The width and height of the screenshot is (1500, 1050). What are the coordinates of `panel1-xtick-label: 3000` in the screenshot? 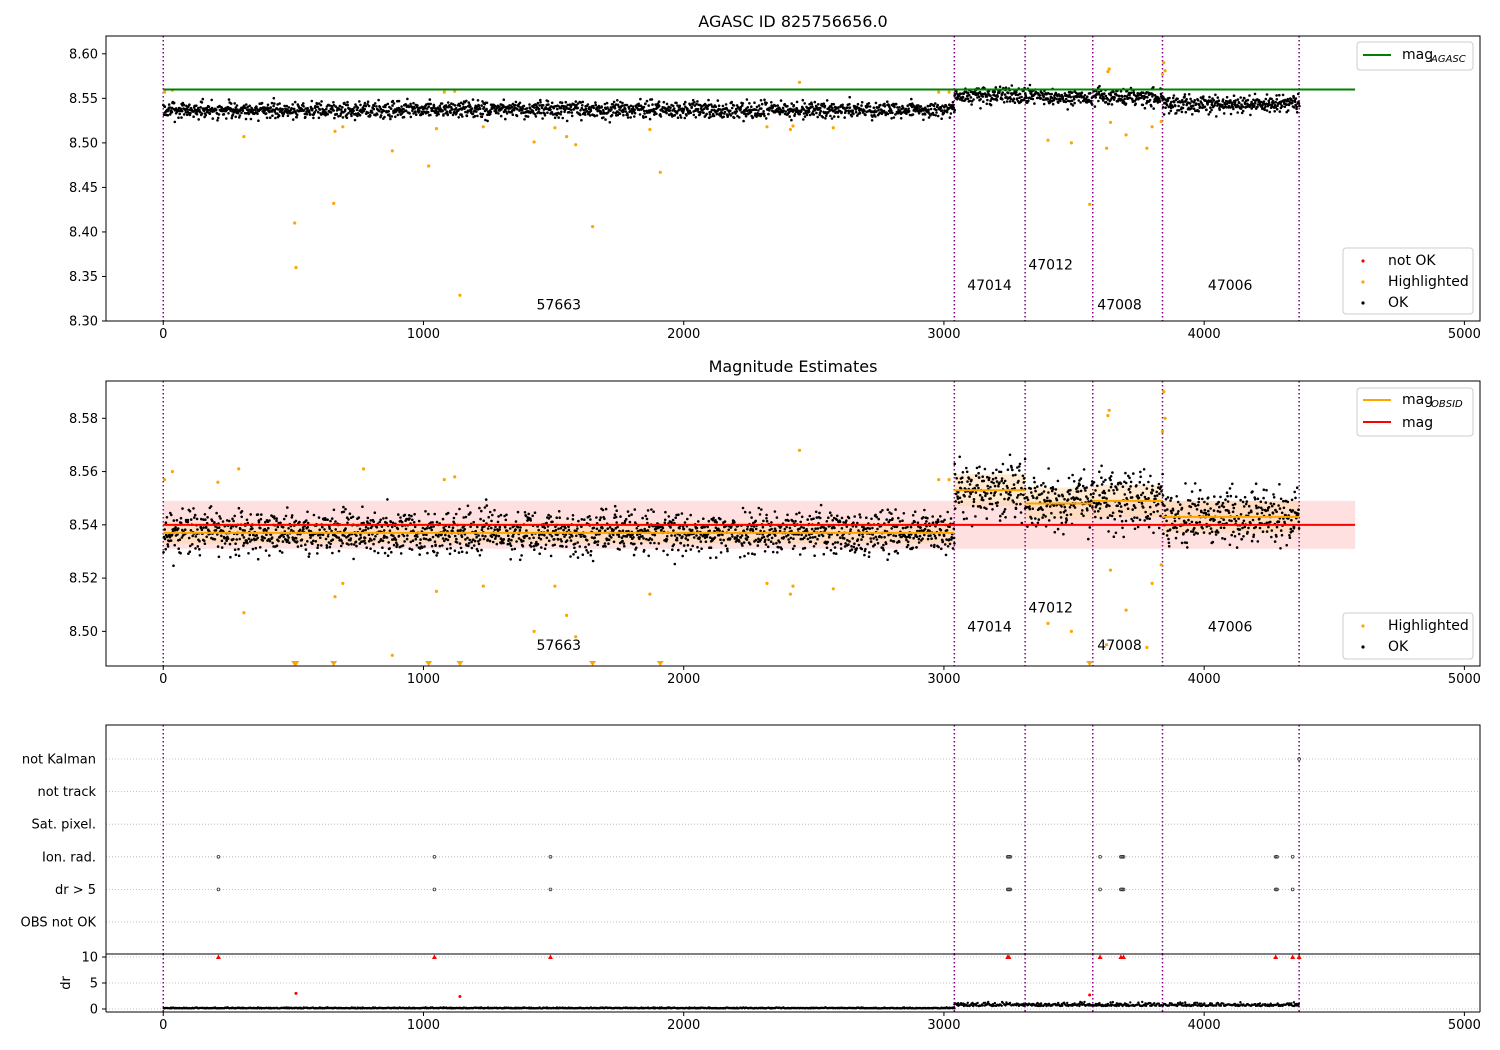 It's located at (943, 334).